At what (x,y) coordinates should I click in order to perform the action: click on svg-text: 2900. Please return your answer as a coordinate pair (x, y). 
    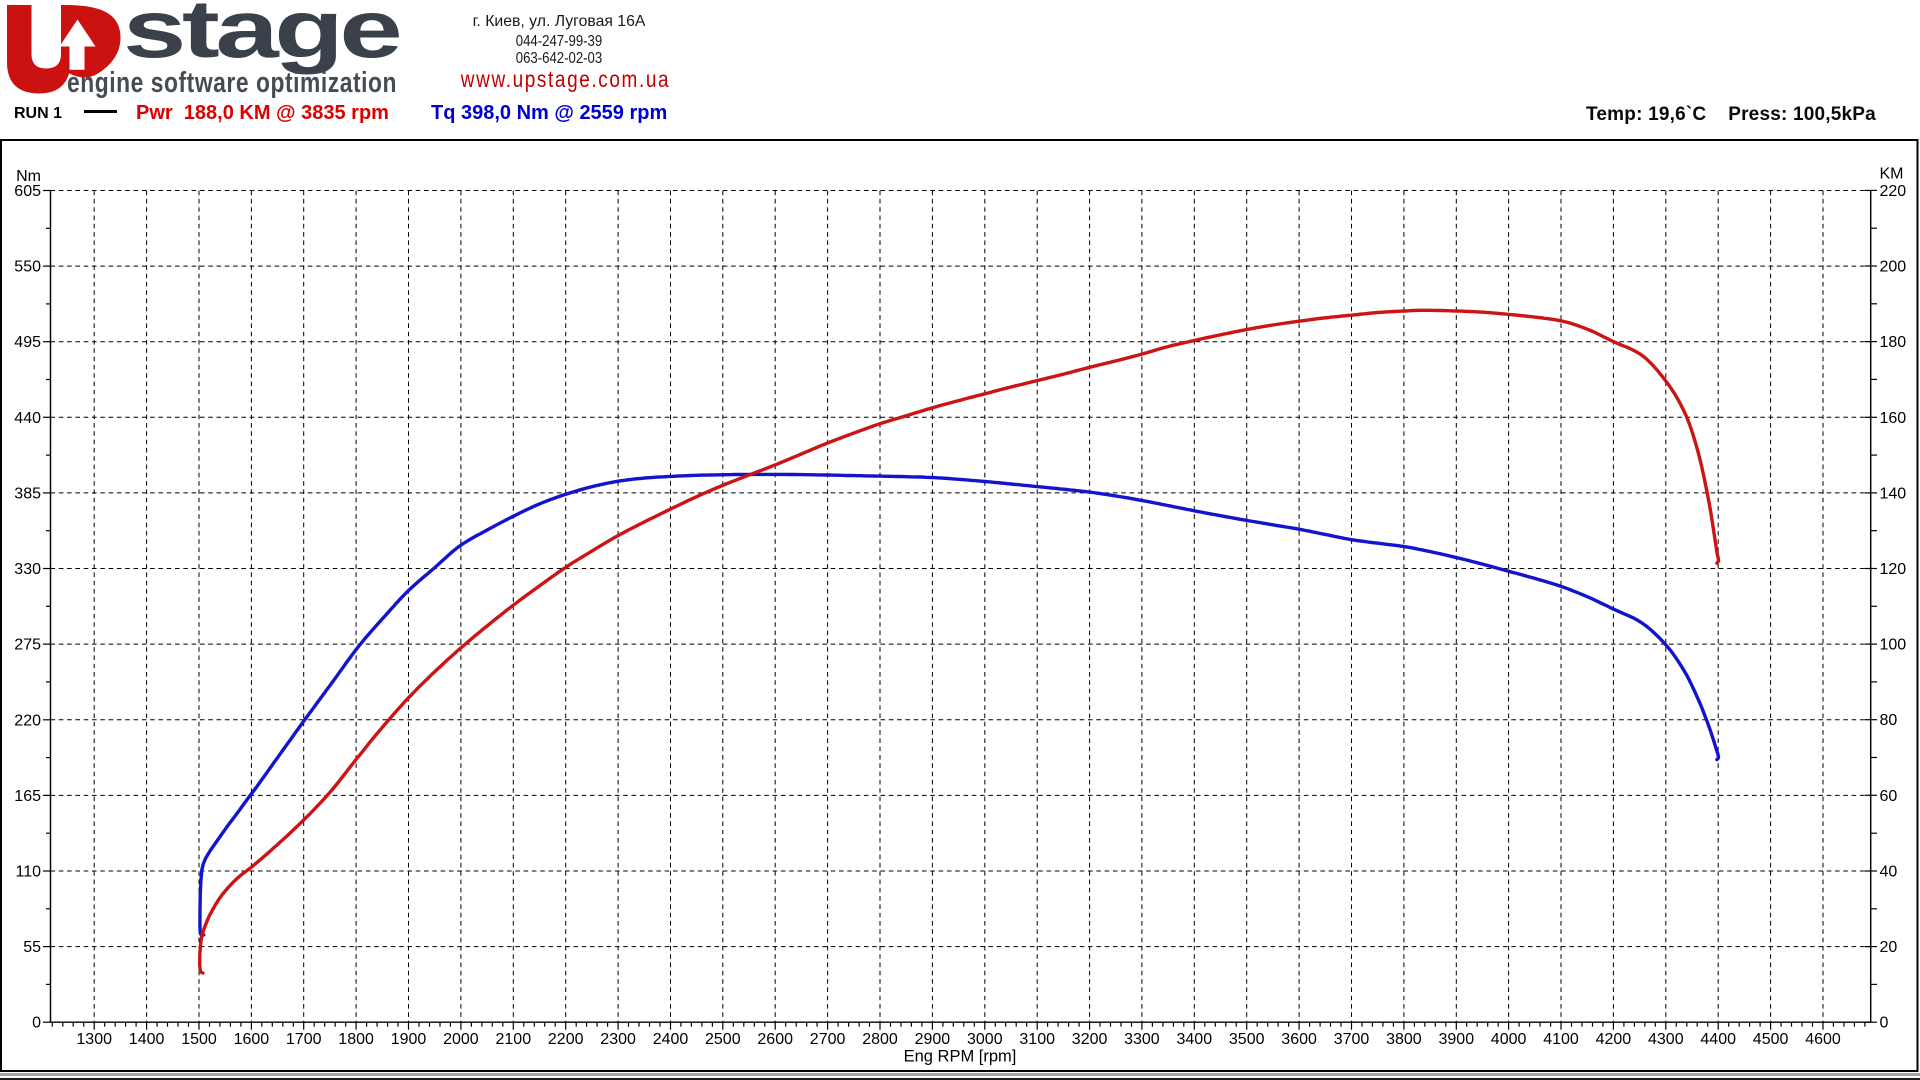
    Looking at the image, I should click on (933, 1039).